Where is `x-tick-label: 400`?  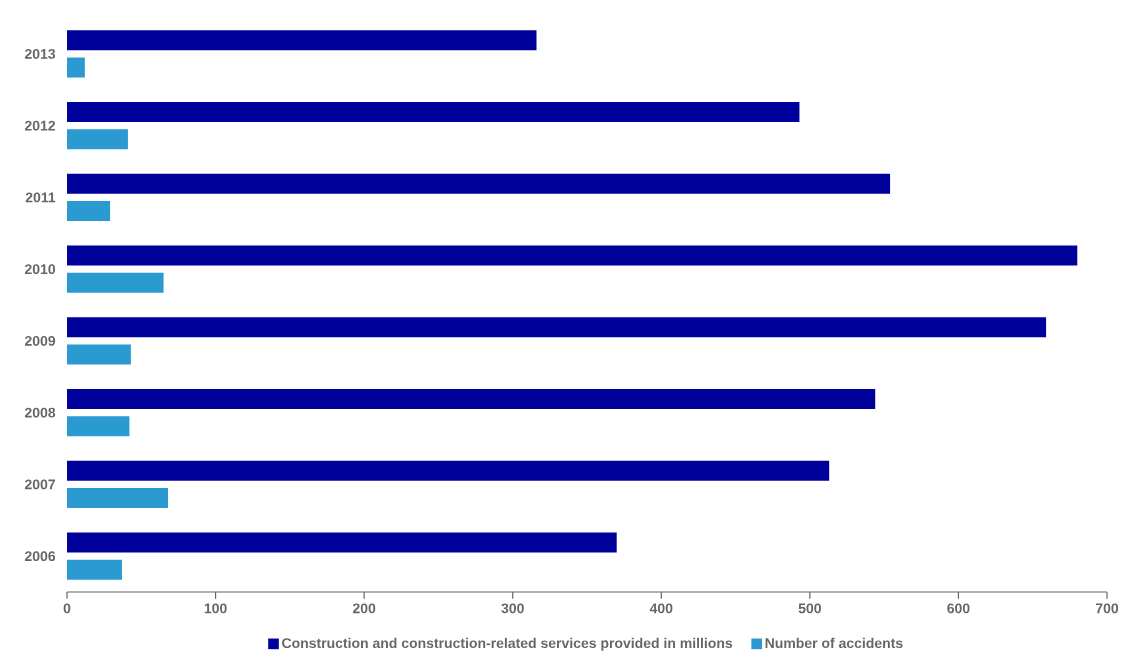
x-tick-label: 400 is located at coordinates (661, 608).